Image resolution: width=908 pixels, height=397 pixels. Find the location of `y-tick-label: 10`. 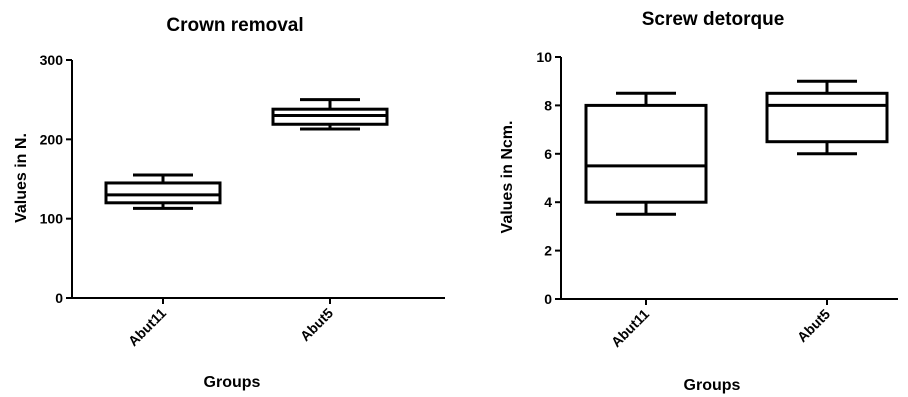

y-tick-label: 10 is located at coordinates (544, 57).